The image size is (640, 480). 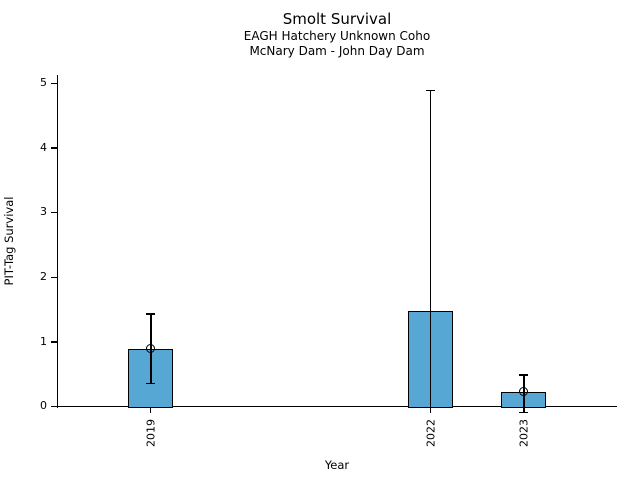 What do you see at coordinates (337, 51) in the screenshot?
I see `chart-subtitle-line2: McNary Dam - John Day Dam` at bounding box center [337, 51].